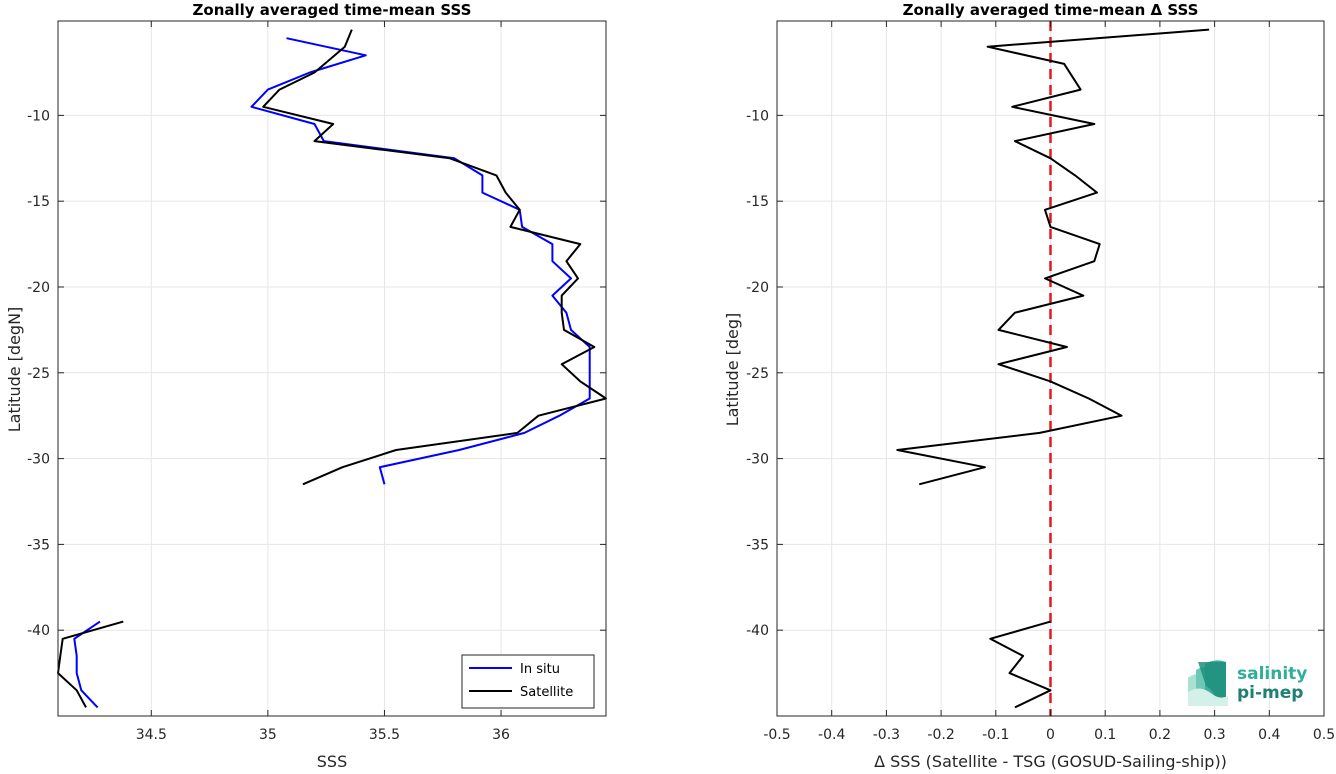  Describe the element at coordinates (886, 735) in the screenshot. I see `x-tick-label: -0.3` at that location.